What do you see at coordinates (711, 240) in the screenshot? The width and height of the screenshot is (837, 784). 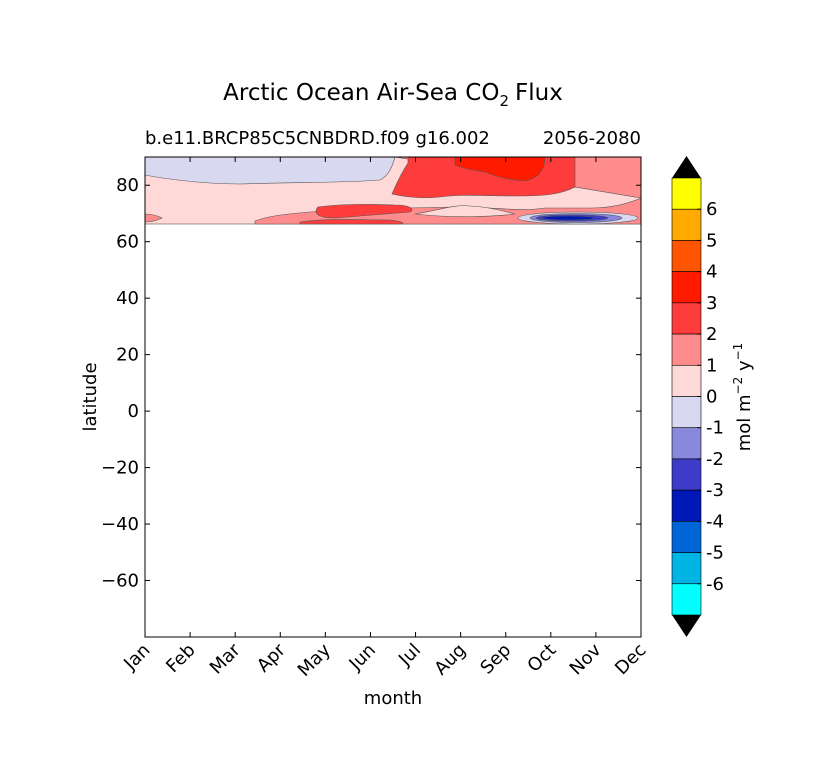 I see `colorbar-tick-label: 5` at bounding box center [711, 240].